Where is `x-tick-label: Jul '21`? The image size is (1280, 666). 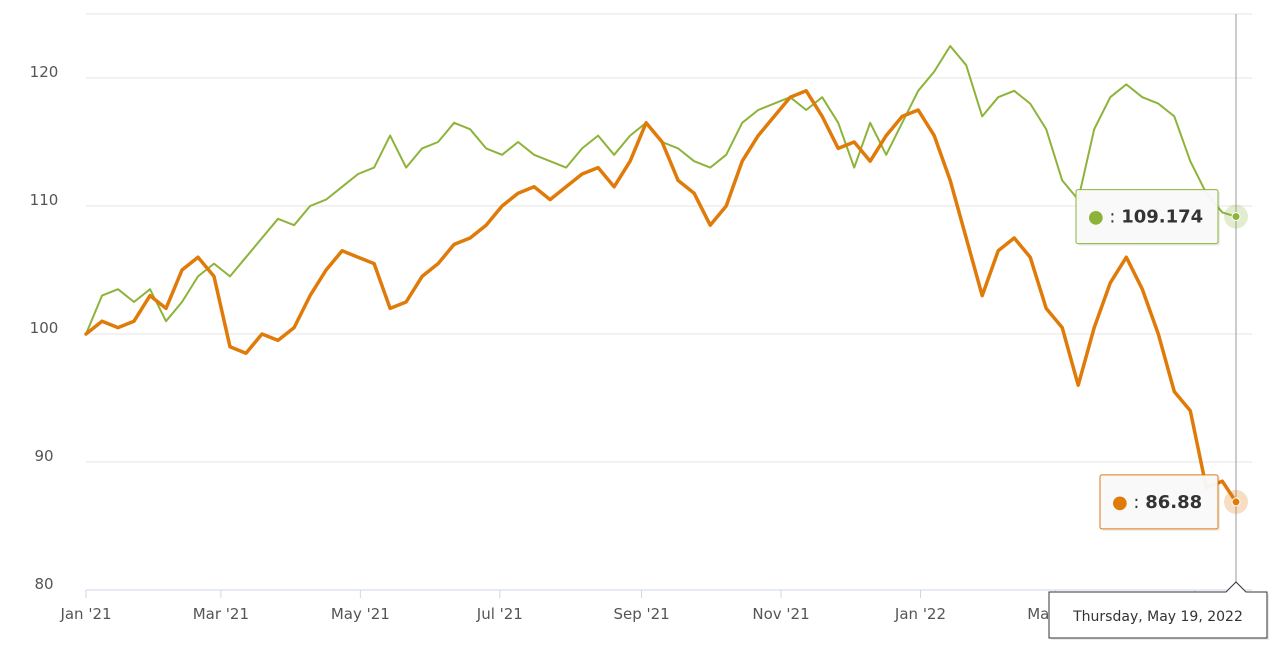
x-tick-label: Jul '21 is located at coordinates (499, 614).